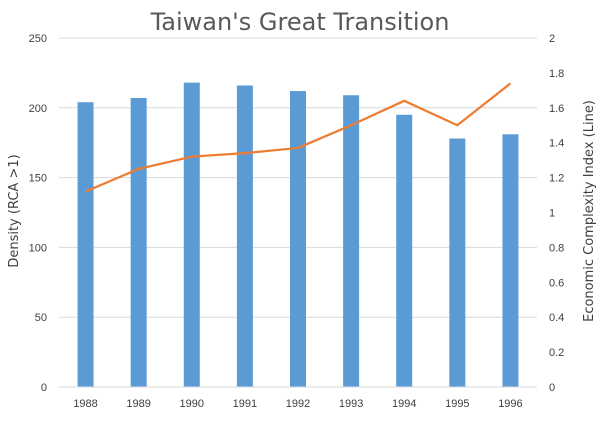  What do you see at coordinates (457, 404) in the screenshot?
I see `x-tick-label: 1995` at bounding box center [457, 404].